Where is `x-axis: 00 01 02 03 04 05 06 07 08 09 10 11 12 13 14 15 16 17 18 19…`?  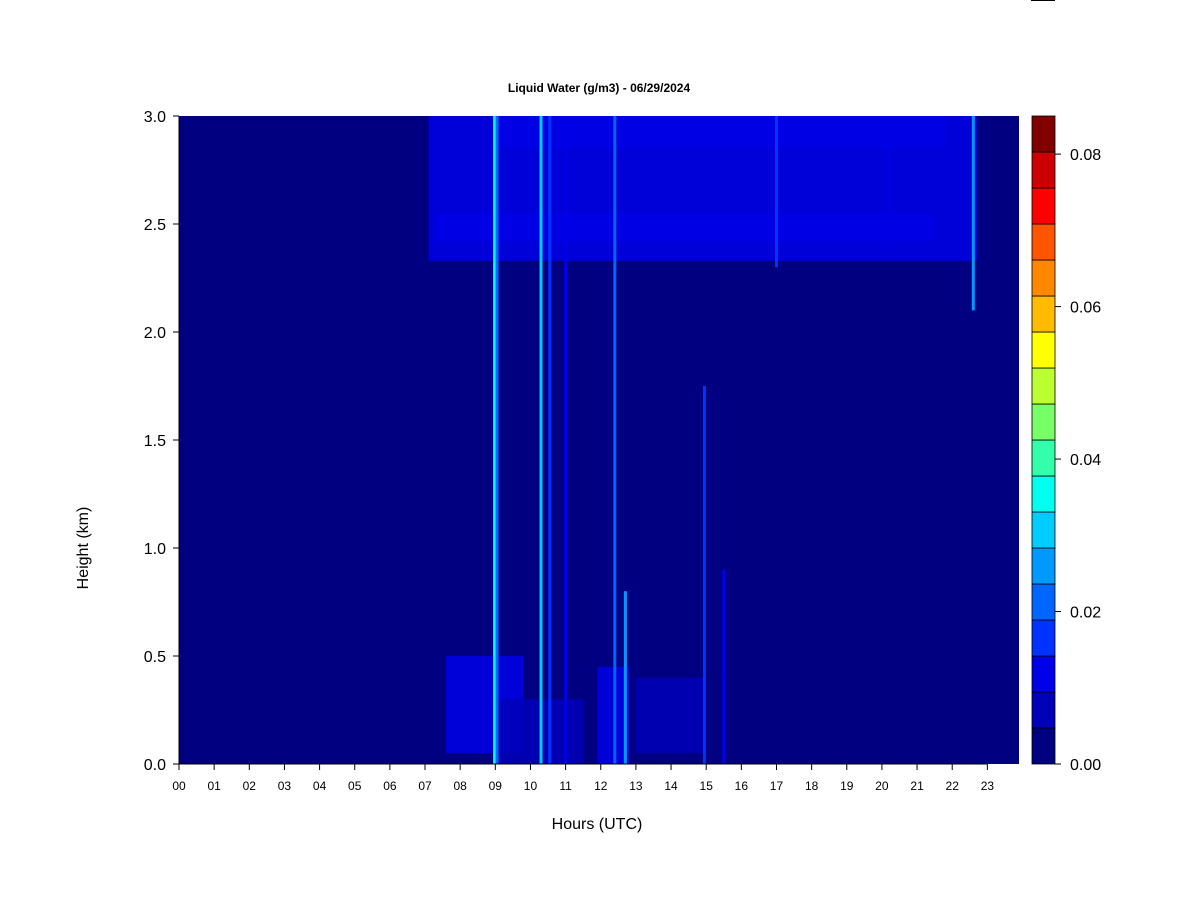
x-axis: 00 01 02 03 04 05 06 07 08 09 10 11 12 13 14 15 16 17 18 19… is located at coordinates (583, 778).